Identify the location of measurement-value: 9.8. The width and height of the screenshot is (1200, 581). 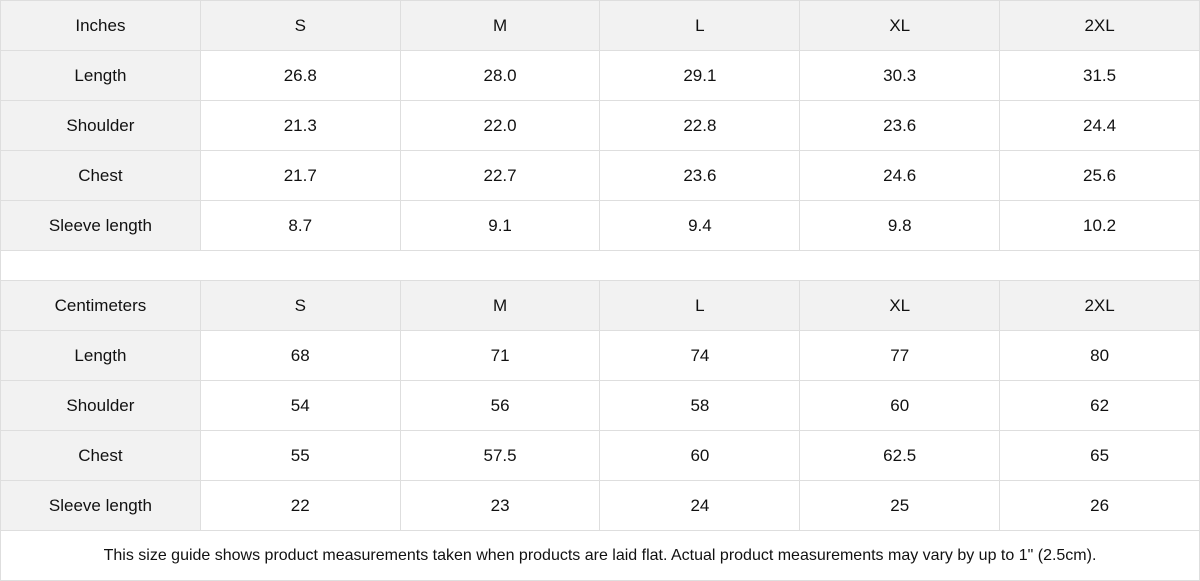
(900, 225).